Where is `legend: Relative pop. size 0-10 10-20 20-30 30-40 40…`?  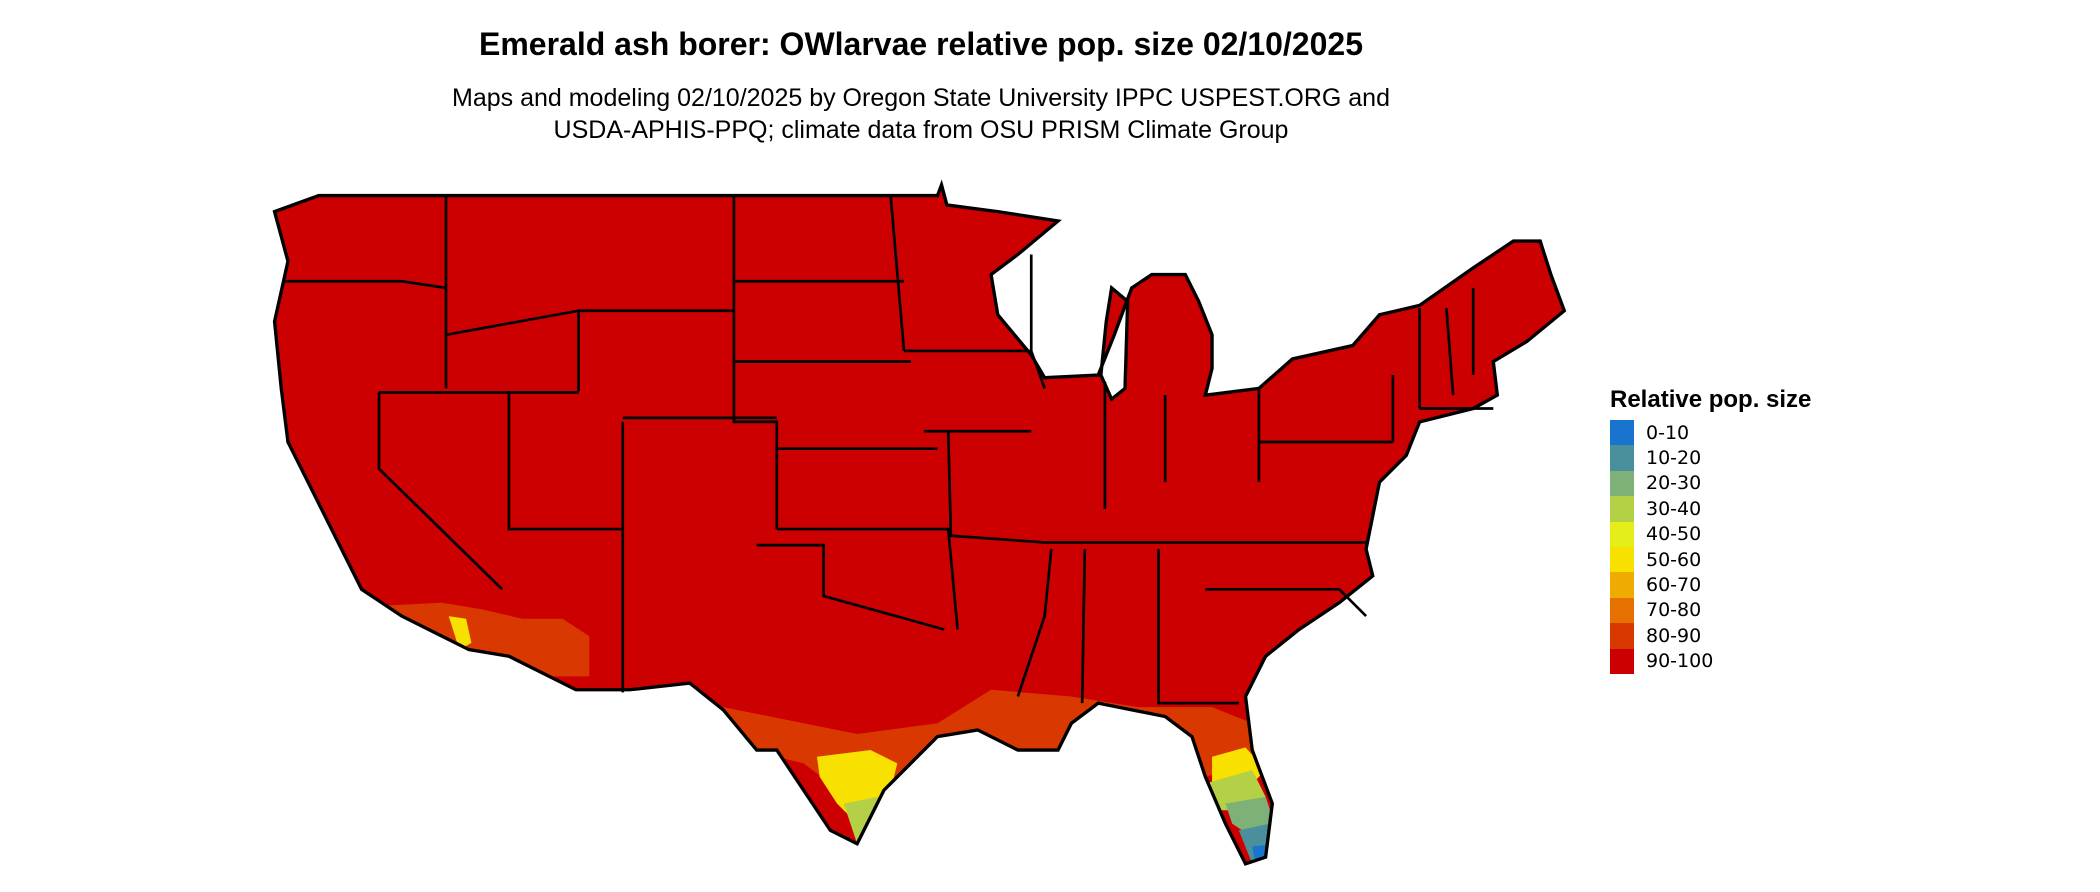
legend: Relative pop. size 0-10 10-20 20-30 30-40 40… is located at coordinates (1710, 530).